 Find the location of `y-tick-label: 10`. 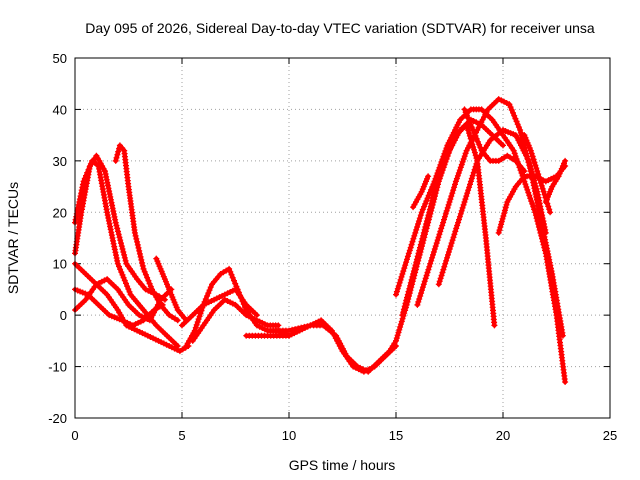

y-tick-label: 10 is located at coordinates (60, 264).